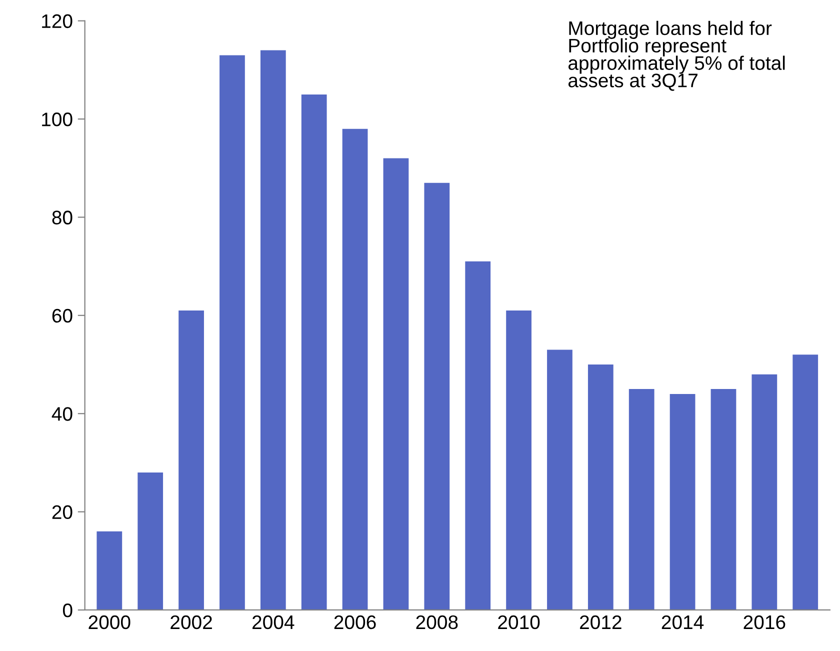 Image resolution: width=840 pixels, height=651 pixels. I want to click on y-tick-label: 40, so click(62, 414).